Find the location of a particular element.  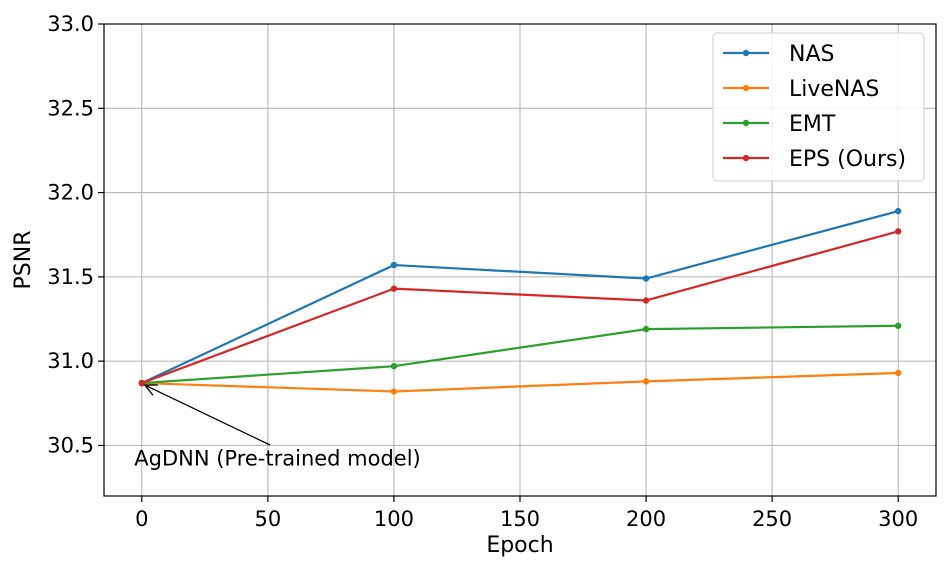

legend: NAS LiveNAS EMT EPS (Ours) is located at coordinates (818, 107).